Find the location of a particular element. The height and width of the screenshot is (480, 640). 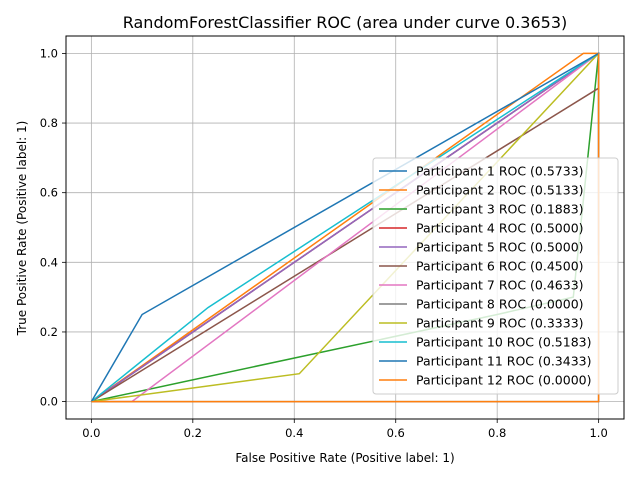

y-tick-label: 0.4 is located at coordinates (49, 262).